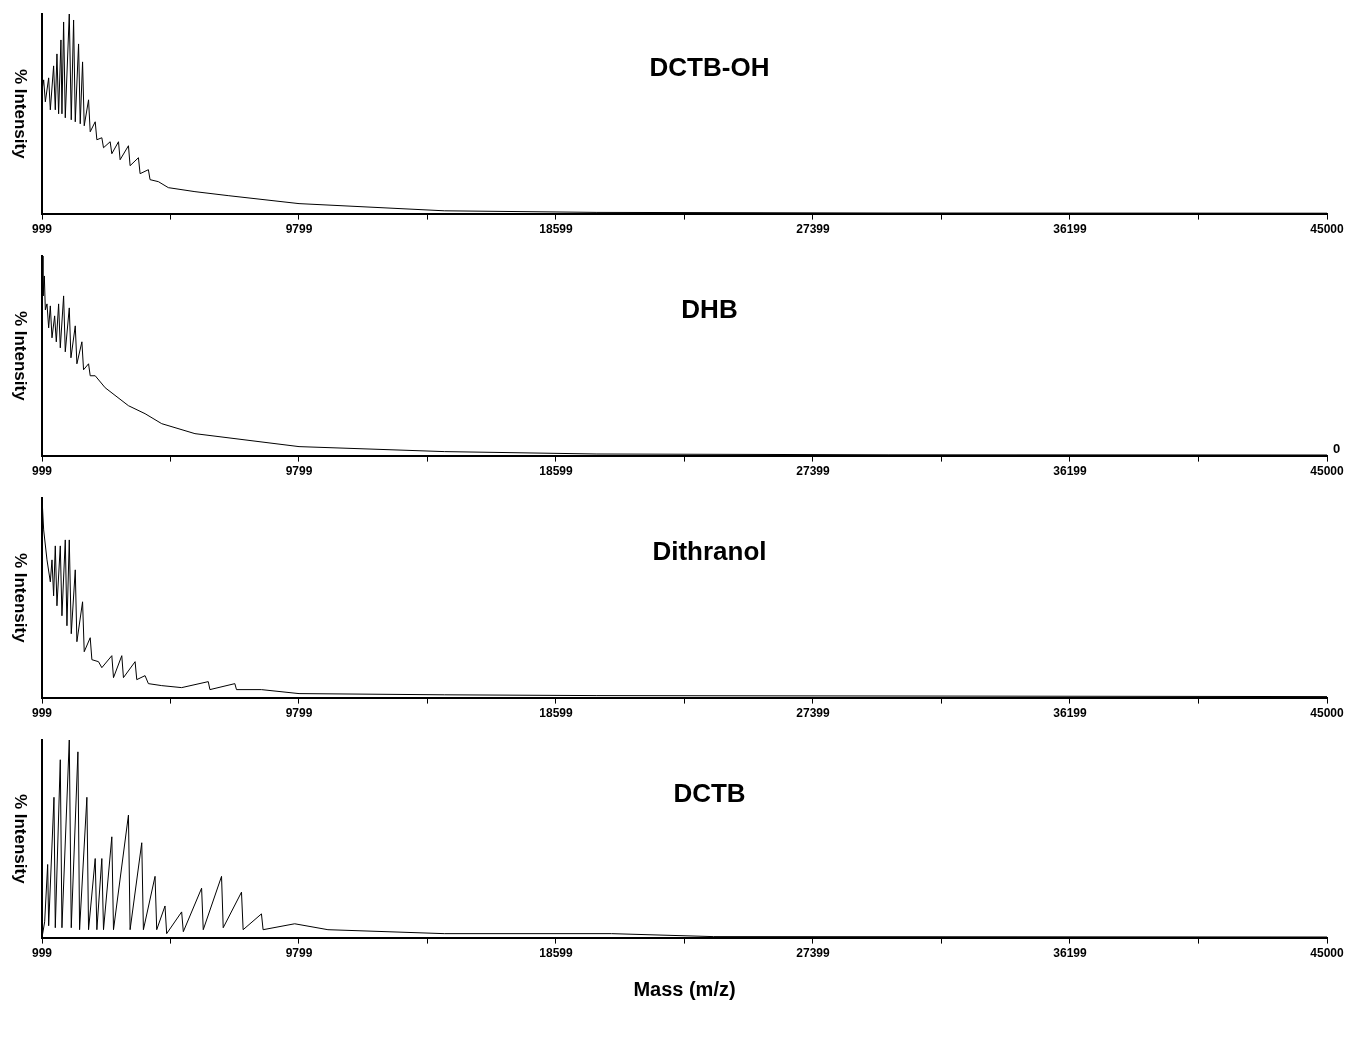 This screenshot has height=1037, width=1359. Describe the element at coordinates (1337, 448) in the screenshot. I see `text: 0` at that location.